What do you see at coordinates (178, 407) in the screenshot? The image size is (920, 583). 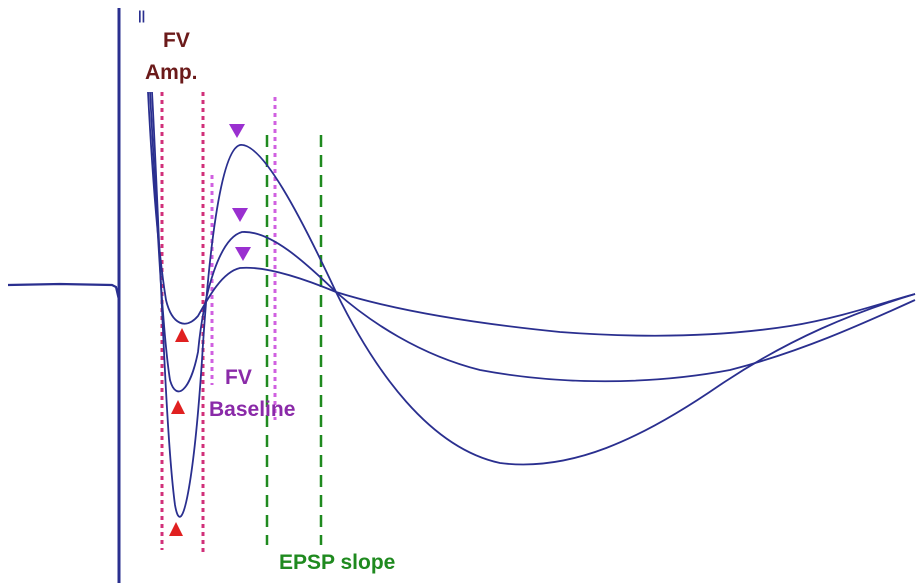 I see `trough-marker-medium` at bounding box center [178, 407].